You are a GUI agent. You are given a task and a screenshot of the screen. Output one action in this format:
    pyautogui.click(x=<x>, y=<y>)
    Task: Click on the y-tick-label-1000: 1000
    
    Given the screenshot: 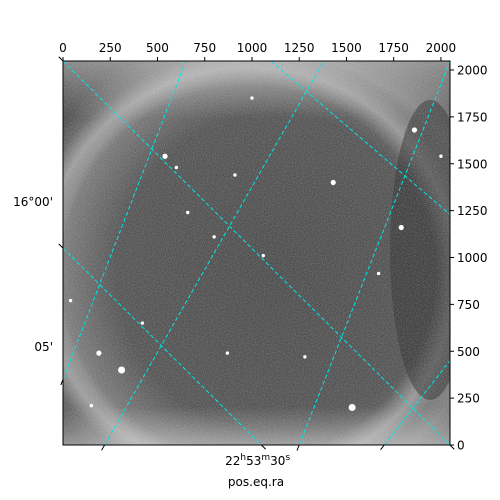 What is the action you would take?
    pyautogui.click(x=472, y=258)
    